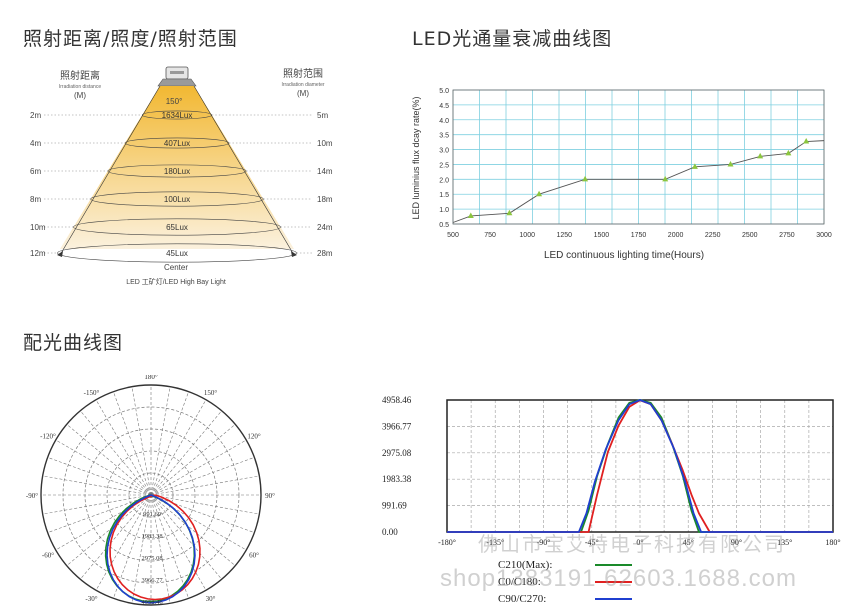 The height and width of the screenshot is (613, 865). Describe the element at coordinates (152, 580) in the screenshot. I see `polar-radial-label: 3966.77` at that location.